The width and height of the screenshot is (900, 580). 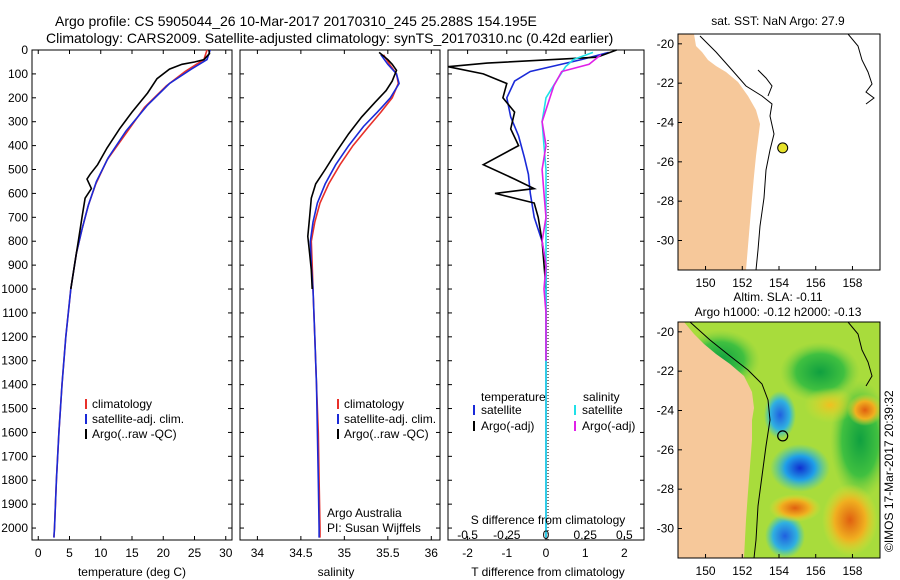 What do you see at coordinates (374, 404) in the screenshot?
I see `legend-label-climatology: climatology` at bounding box center [374, 404].